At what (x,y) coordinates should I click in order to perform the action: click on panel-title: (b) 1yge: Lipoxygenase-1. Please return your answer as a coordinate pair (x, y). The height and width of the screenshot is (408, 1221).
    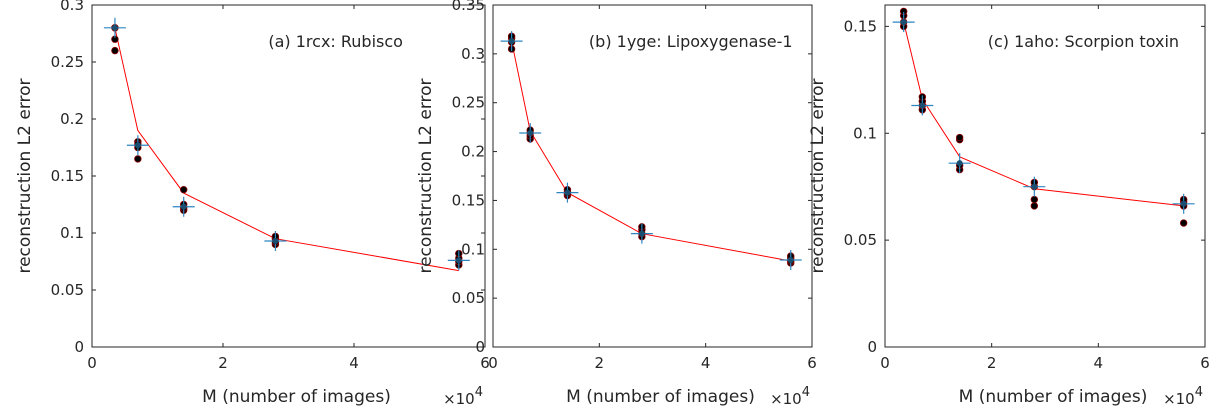
    Looking at the image, I should click on (691, 41).